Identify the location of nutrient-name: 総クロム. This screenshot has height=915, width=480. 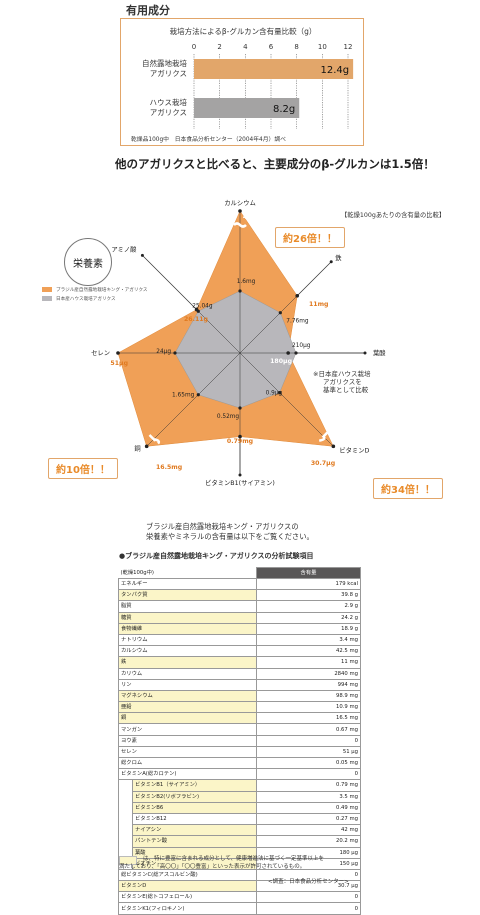
(187, 763).